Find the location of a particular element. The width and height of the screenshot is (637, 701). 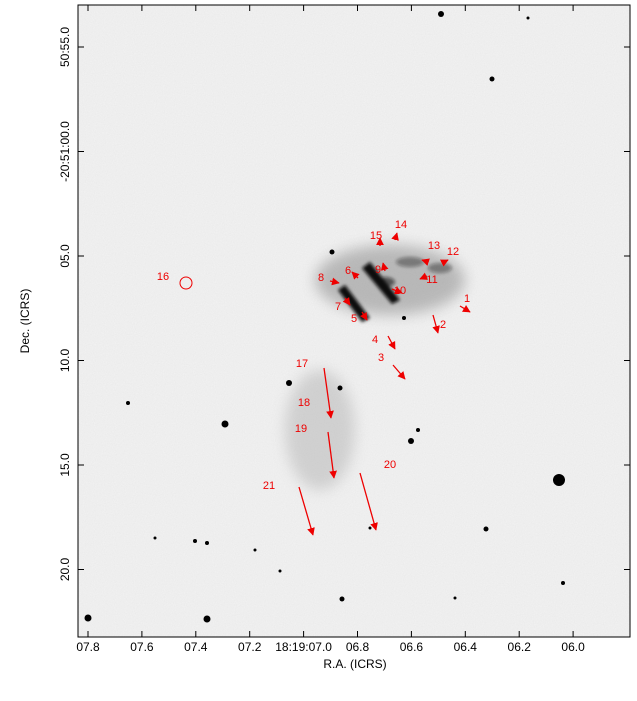

y-tick-label: 50:55.0 is located at coordinates (65, 47).